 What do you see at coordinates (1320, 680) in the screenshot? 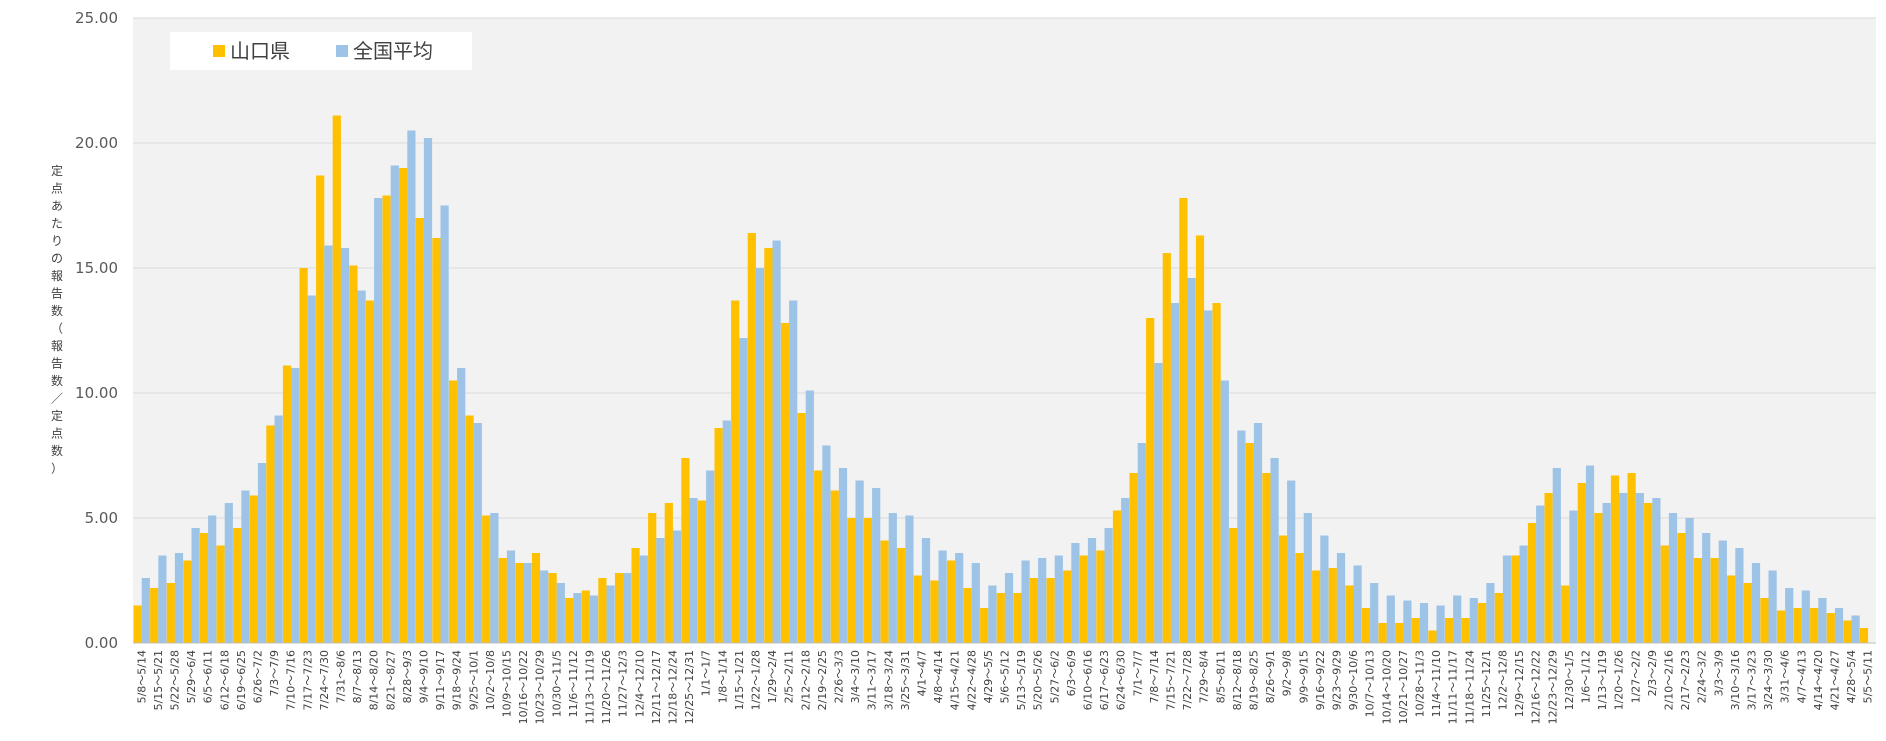
I see `x-tick-label: 9/16～9/22` at bounding box center [1320, 680].